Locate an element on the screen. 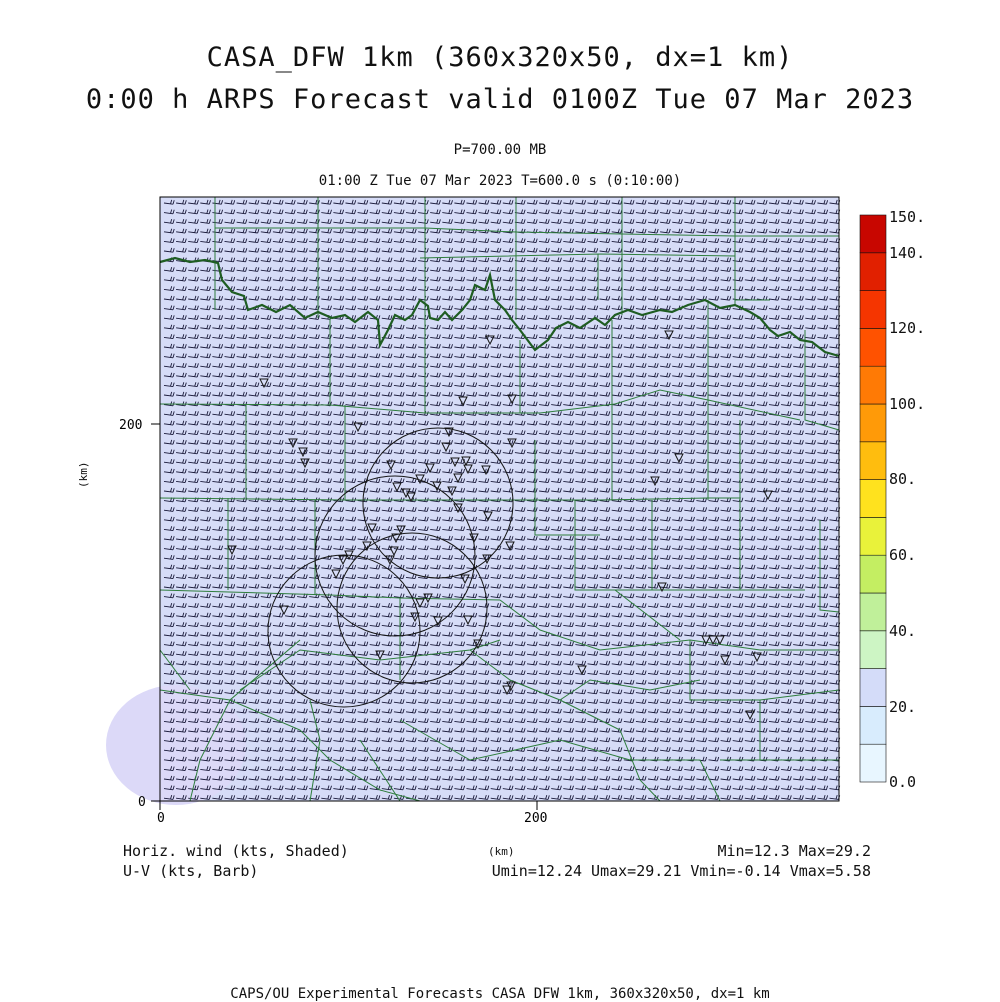 The image size is (1000, 1002). y-tick-200: 200 is located at coordinates (130, 425).